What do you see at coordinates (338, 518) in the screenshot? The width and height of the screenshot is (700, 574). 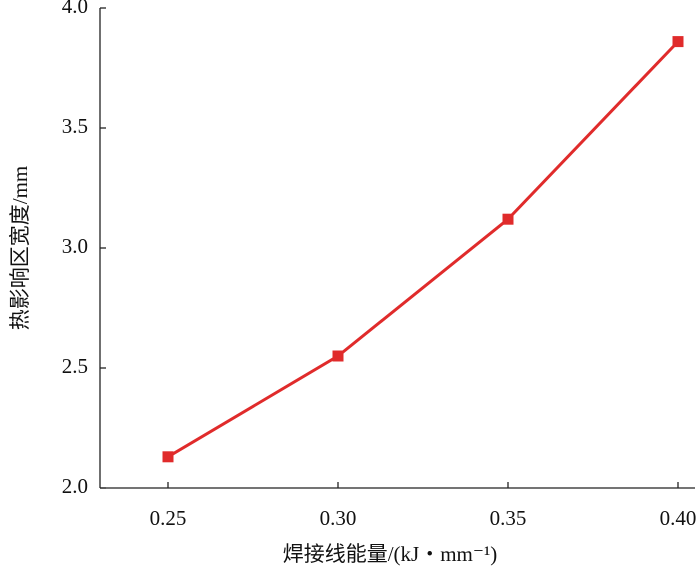 I see `x-tick-label: 0.30` at bounding box center [338, 518].